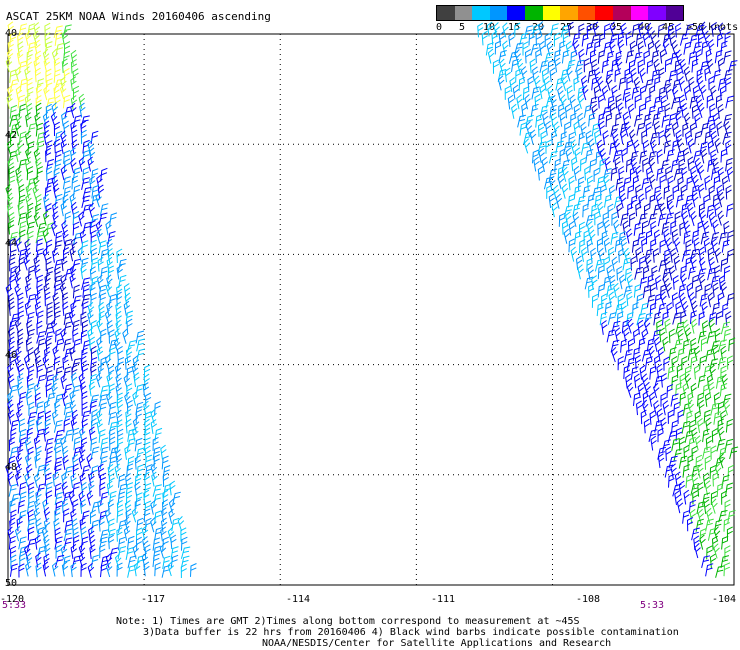 This screenshot has width=740, height=650. I want to click on scale-label-3: 15, so click(514, 27).